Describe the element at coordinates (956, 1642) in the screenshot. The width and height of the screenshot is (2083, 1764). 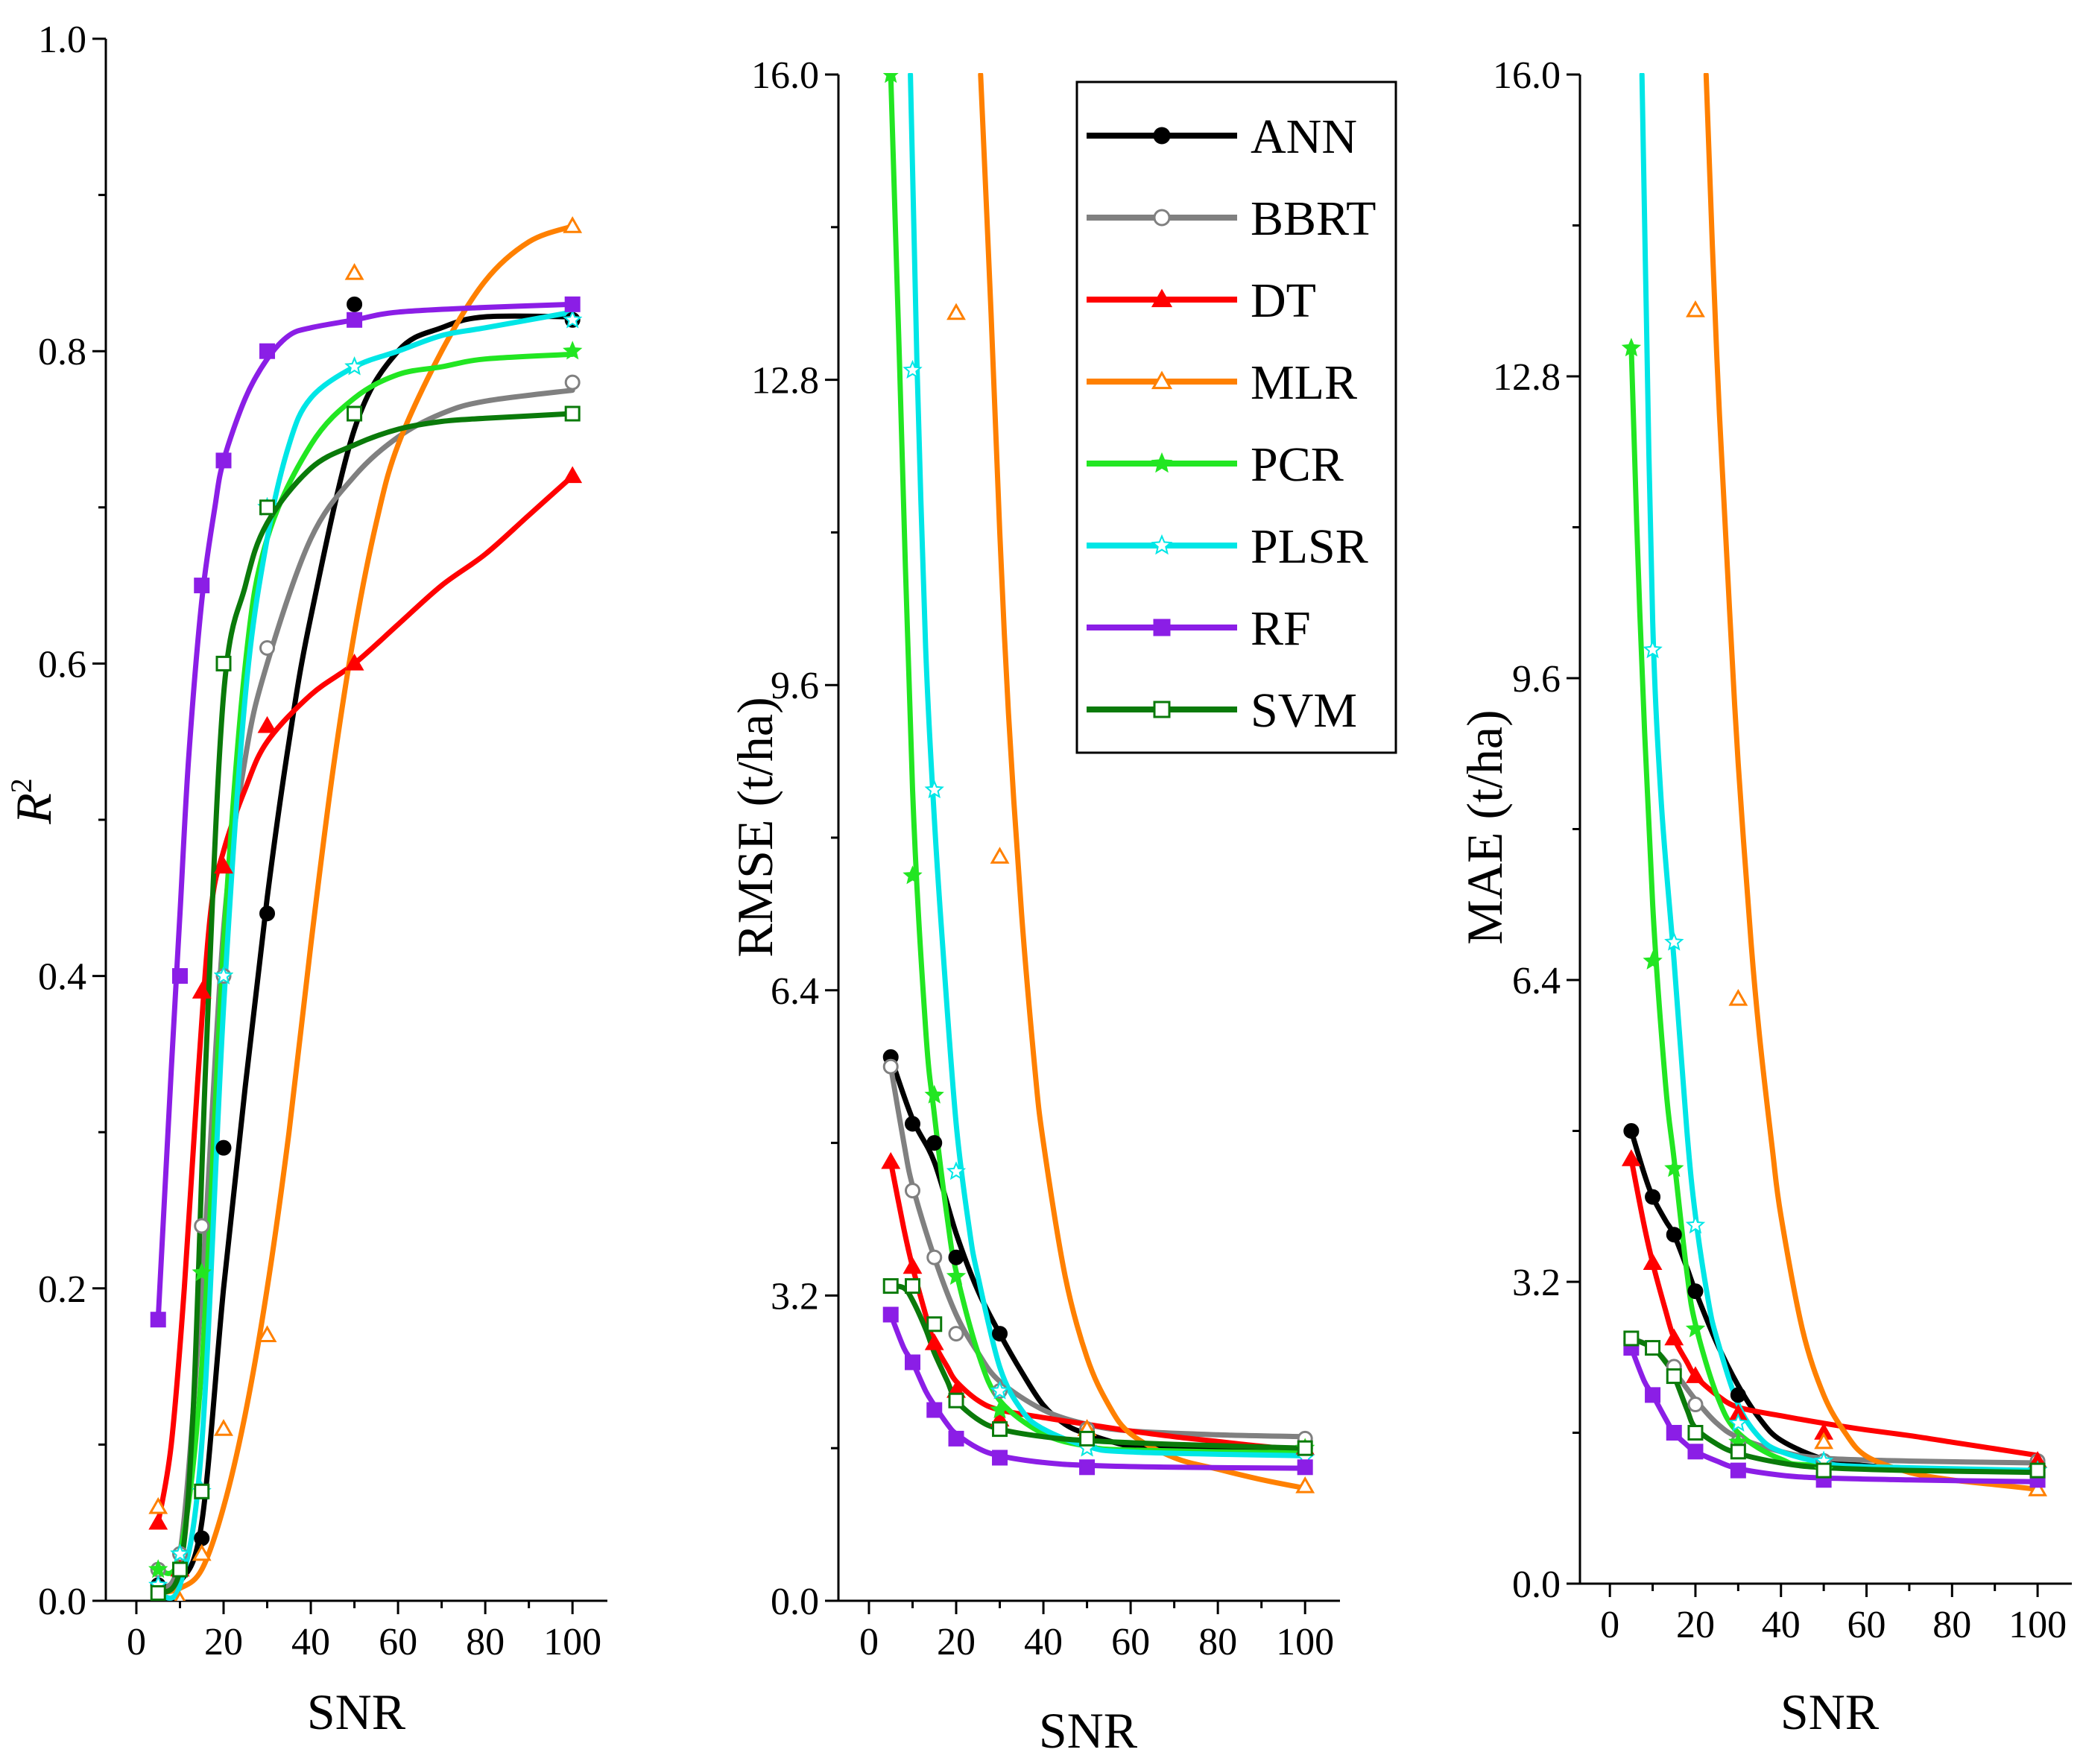
I see `rmse-x-tick-label: 20` at that location.